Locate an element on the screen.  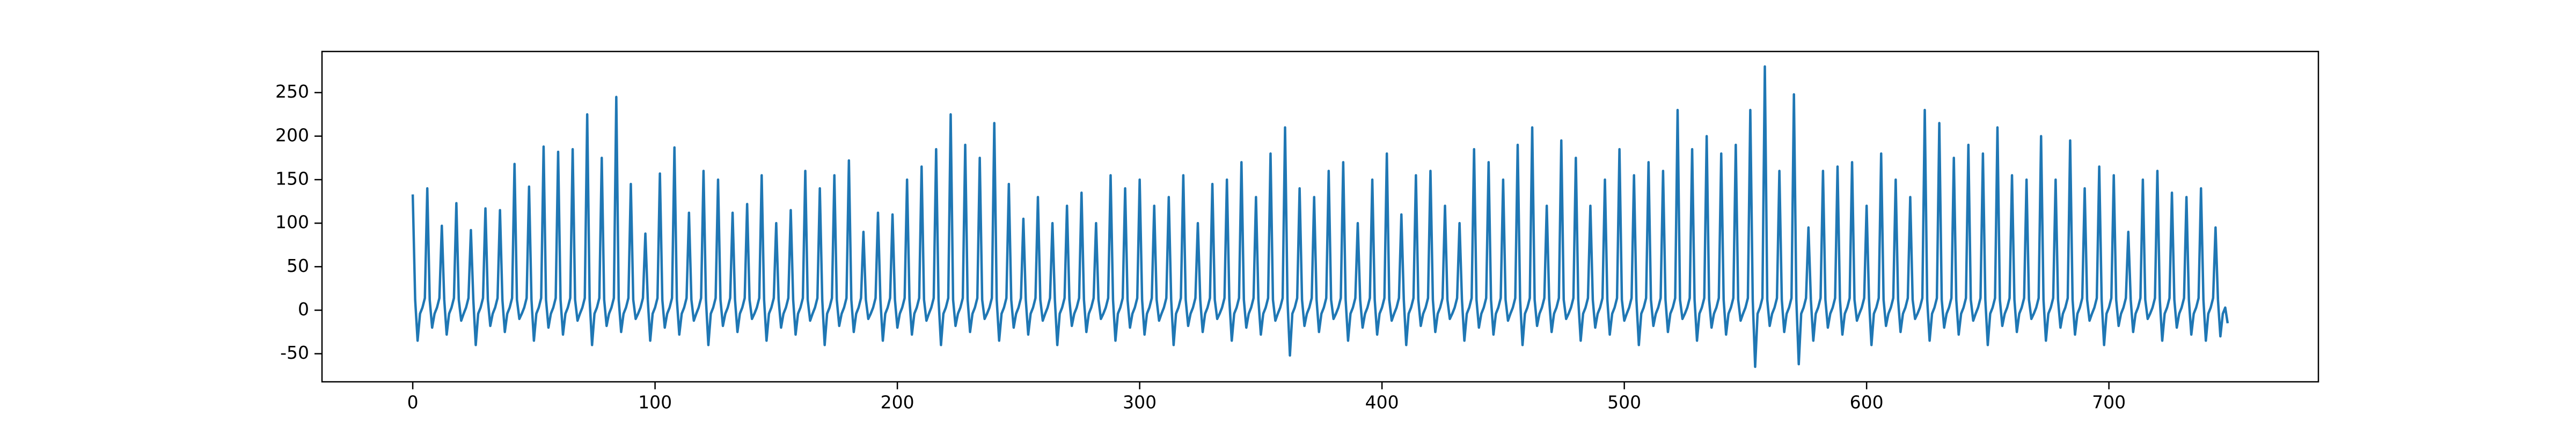
x-tick-label: 0 is located at coordinates (413, 402).